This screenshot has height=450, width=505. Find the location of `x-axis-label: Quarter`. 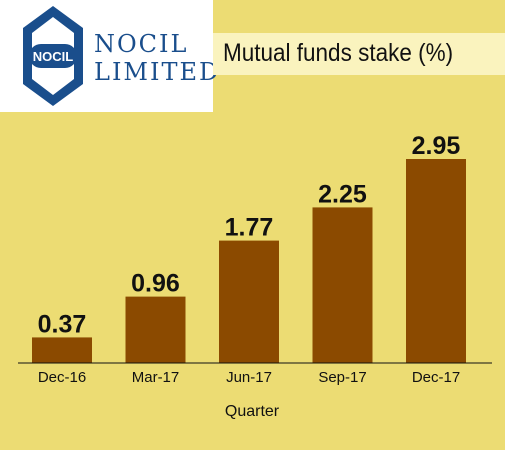

x-axis-label: Quarter is located at coordinates (252, 411).